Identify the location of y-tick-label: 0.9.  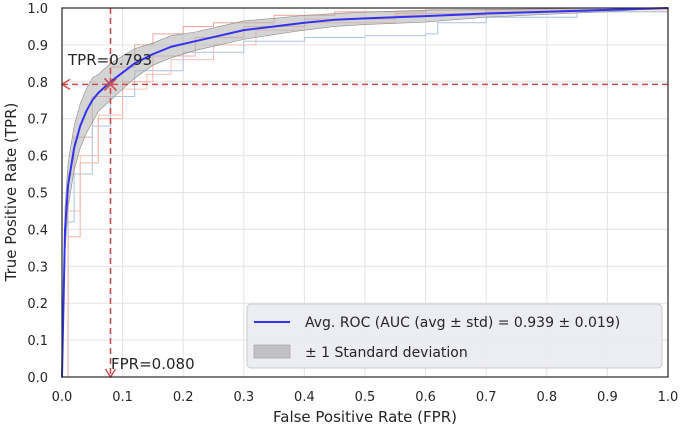
(37, 46).